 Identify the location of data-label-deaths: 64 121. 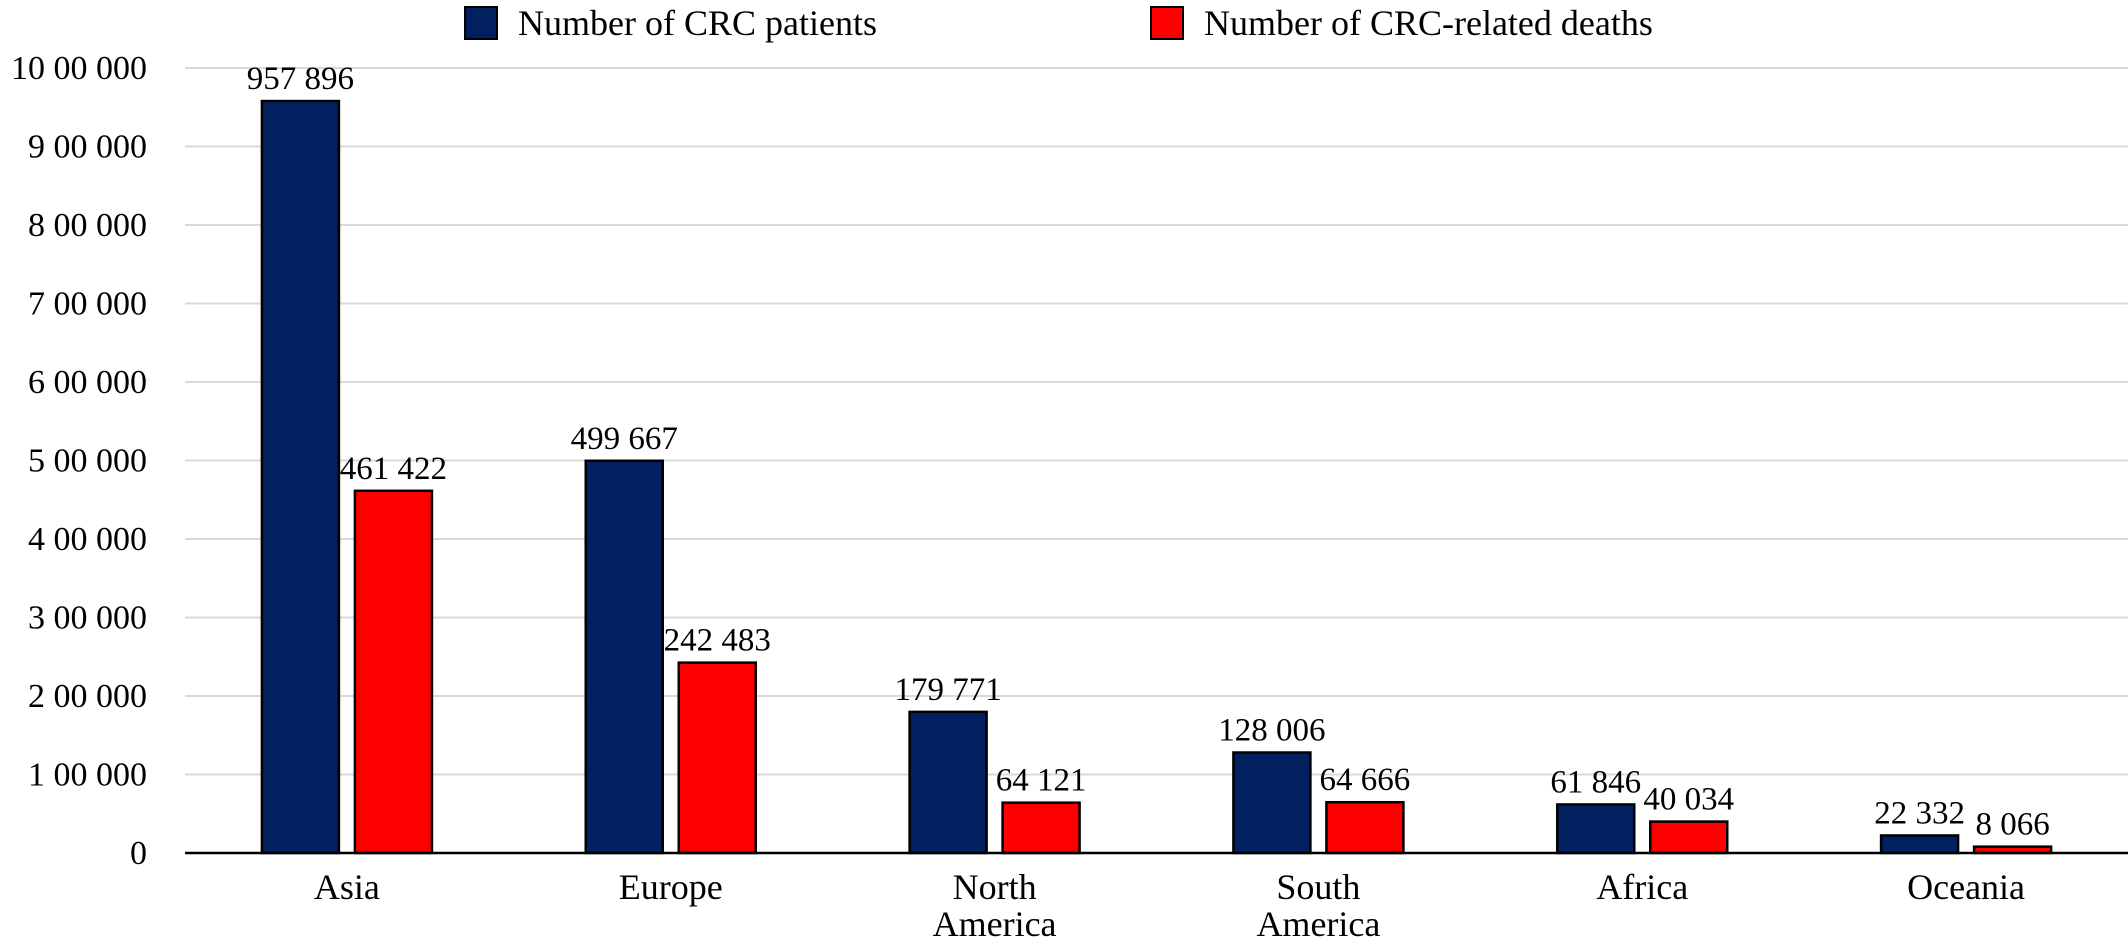
(1041, 781).